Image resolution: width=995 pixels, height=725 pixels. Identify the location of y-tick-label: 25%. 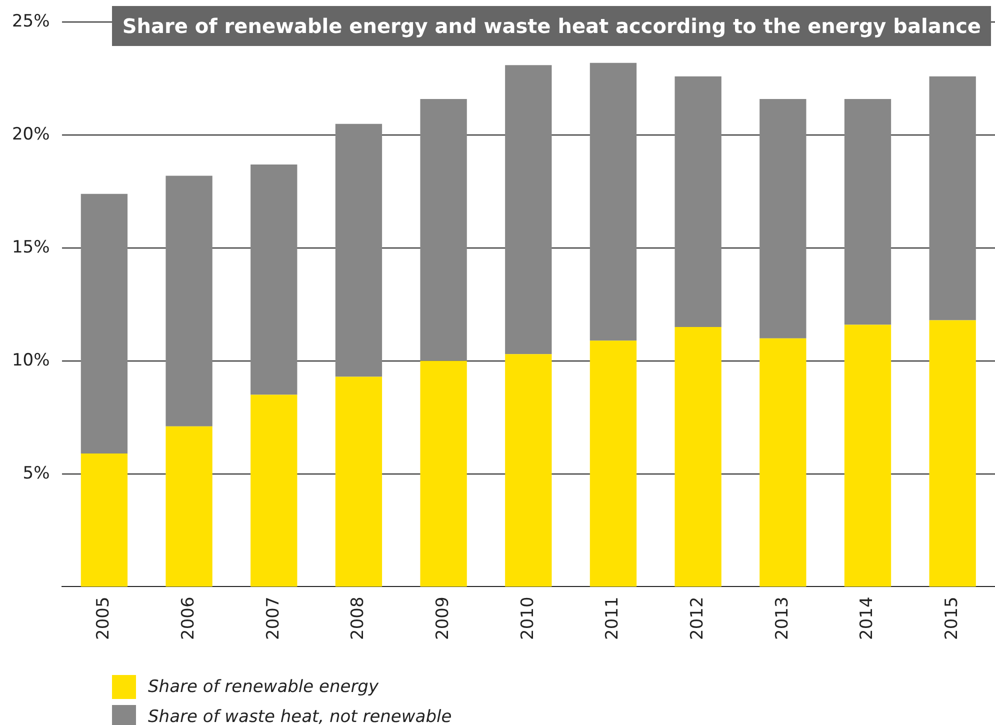
(31, 22).